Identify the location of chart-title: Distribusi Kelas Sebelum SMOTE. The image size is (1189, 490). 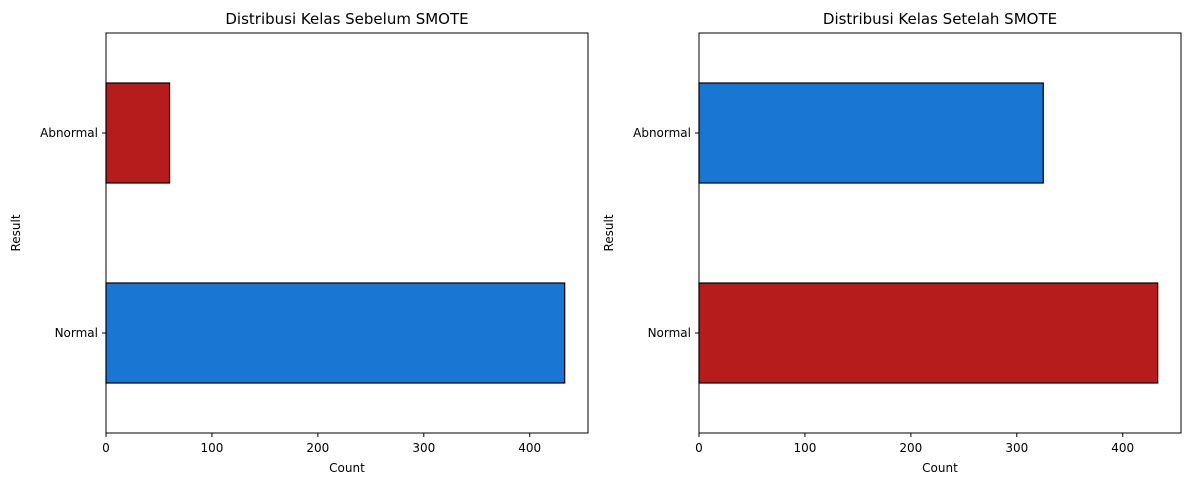
(346, 19).